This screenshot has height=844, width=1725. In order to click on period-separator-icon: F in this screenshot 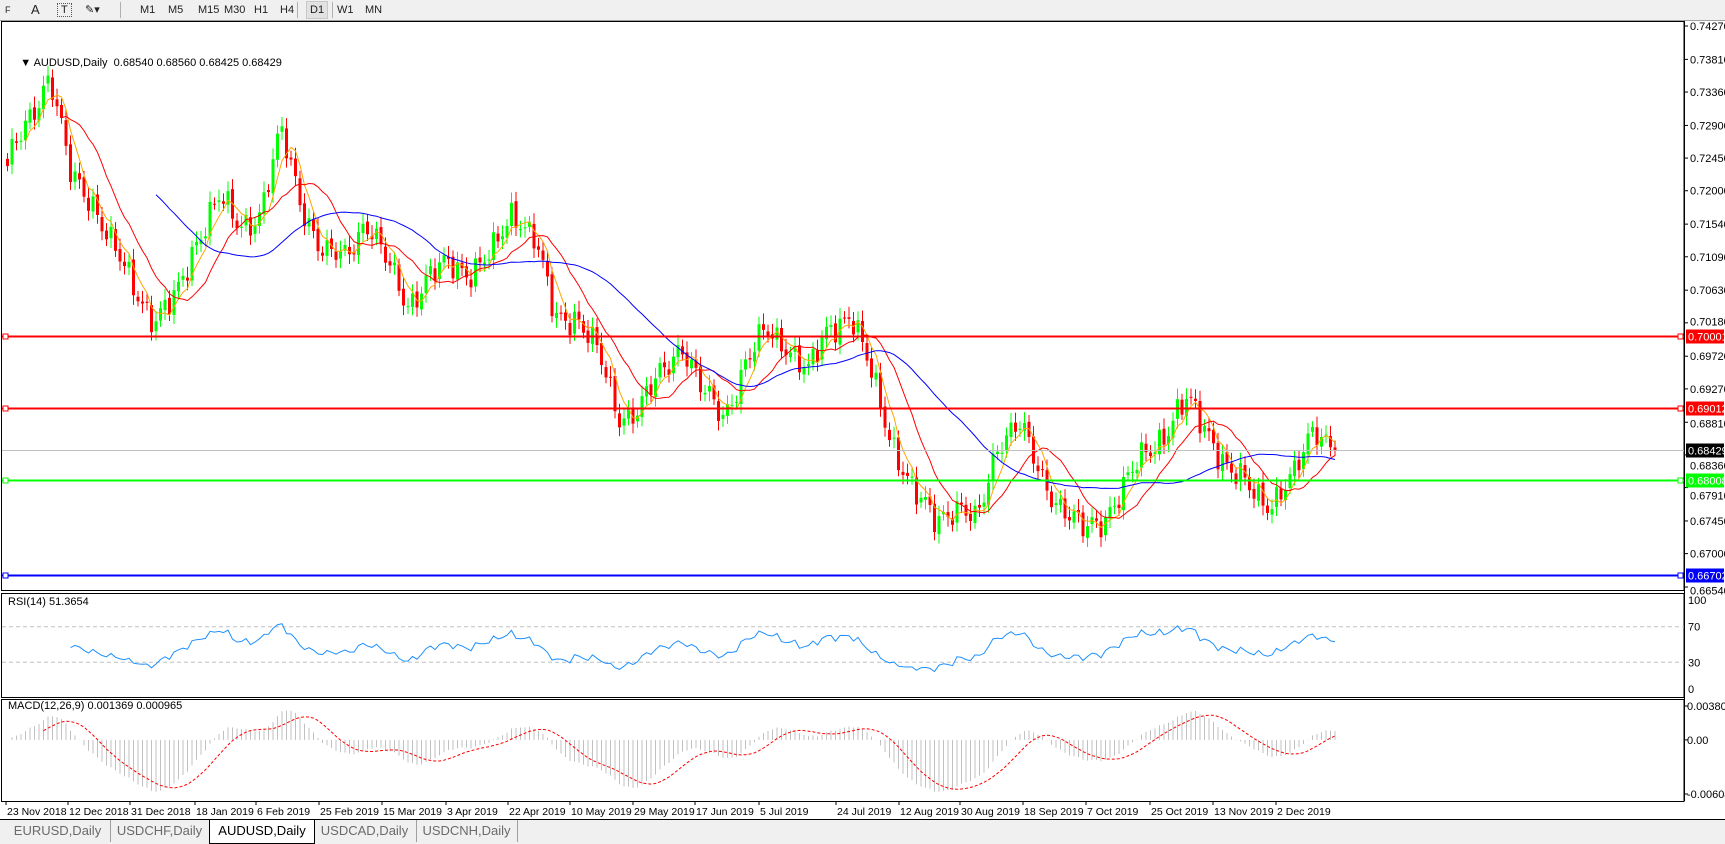, I will do `click(8, 10)`.